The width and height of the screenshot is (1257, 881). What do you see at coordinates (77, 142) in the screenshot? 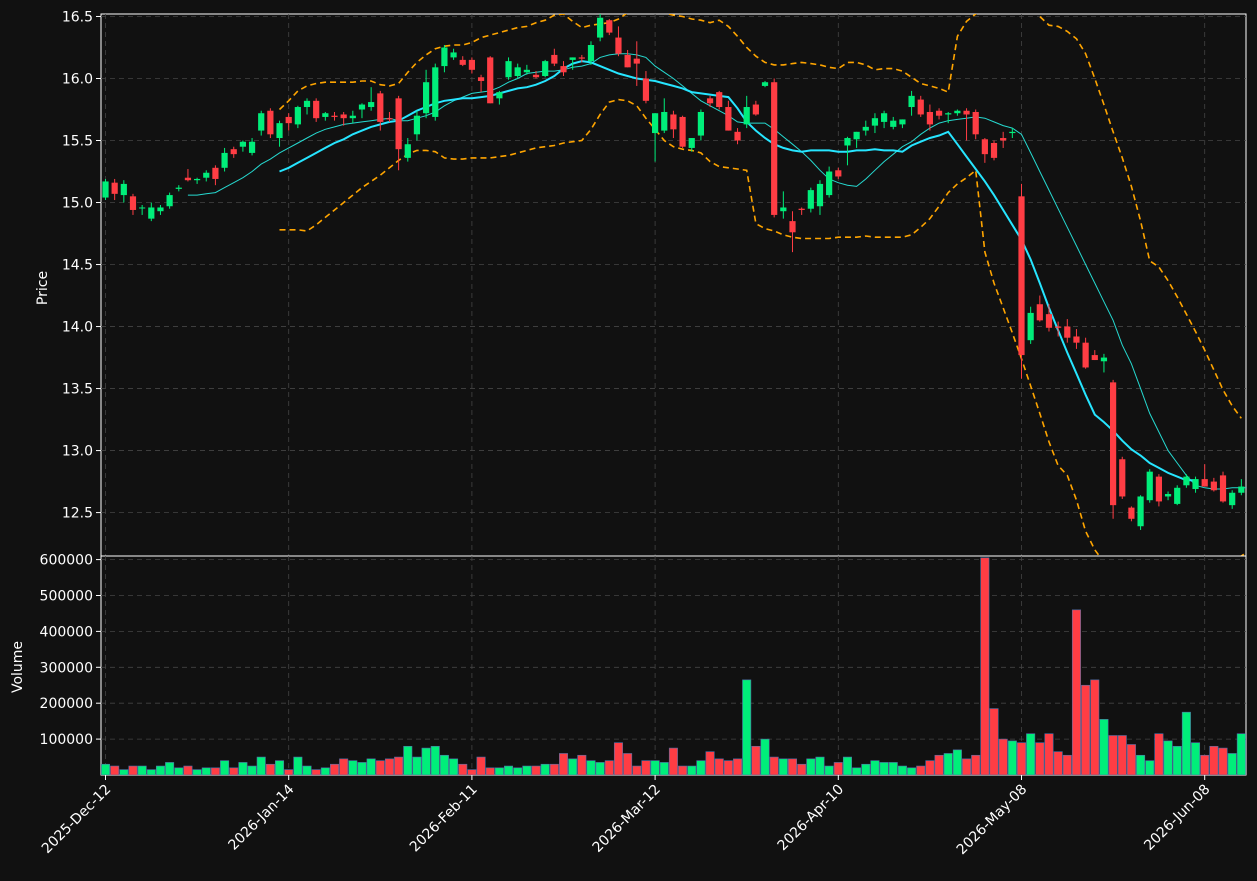
I see `price-y-tick-label: 15.5` at bounding box center [77, 142].